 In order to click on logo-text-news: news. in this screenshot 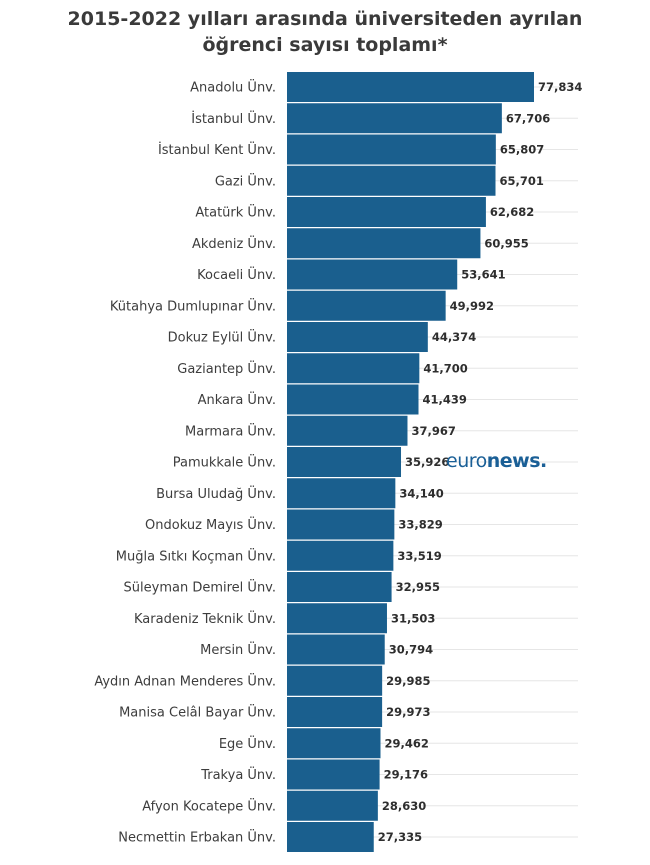, I will do `click(517, 461)`.